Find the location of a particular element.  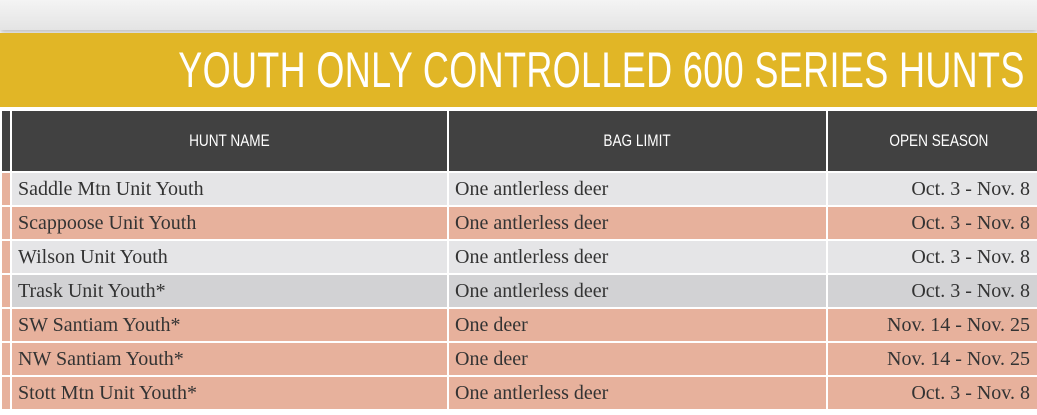

header-text: HUNT NAME is located at coordinates (229, 140).